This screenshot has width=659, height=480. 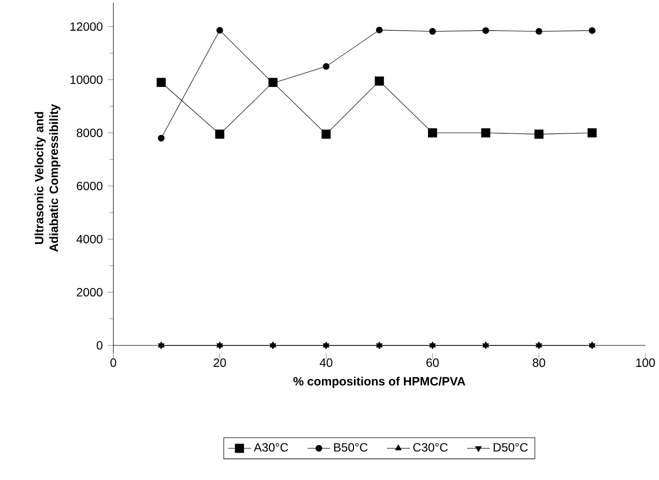 I want to click on x-axis-title: % compositions of HPMC/PVA, so click(x=379, y=382).